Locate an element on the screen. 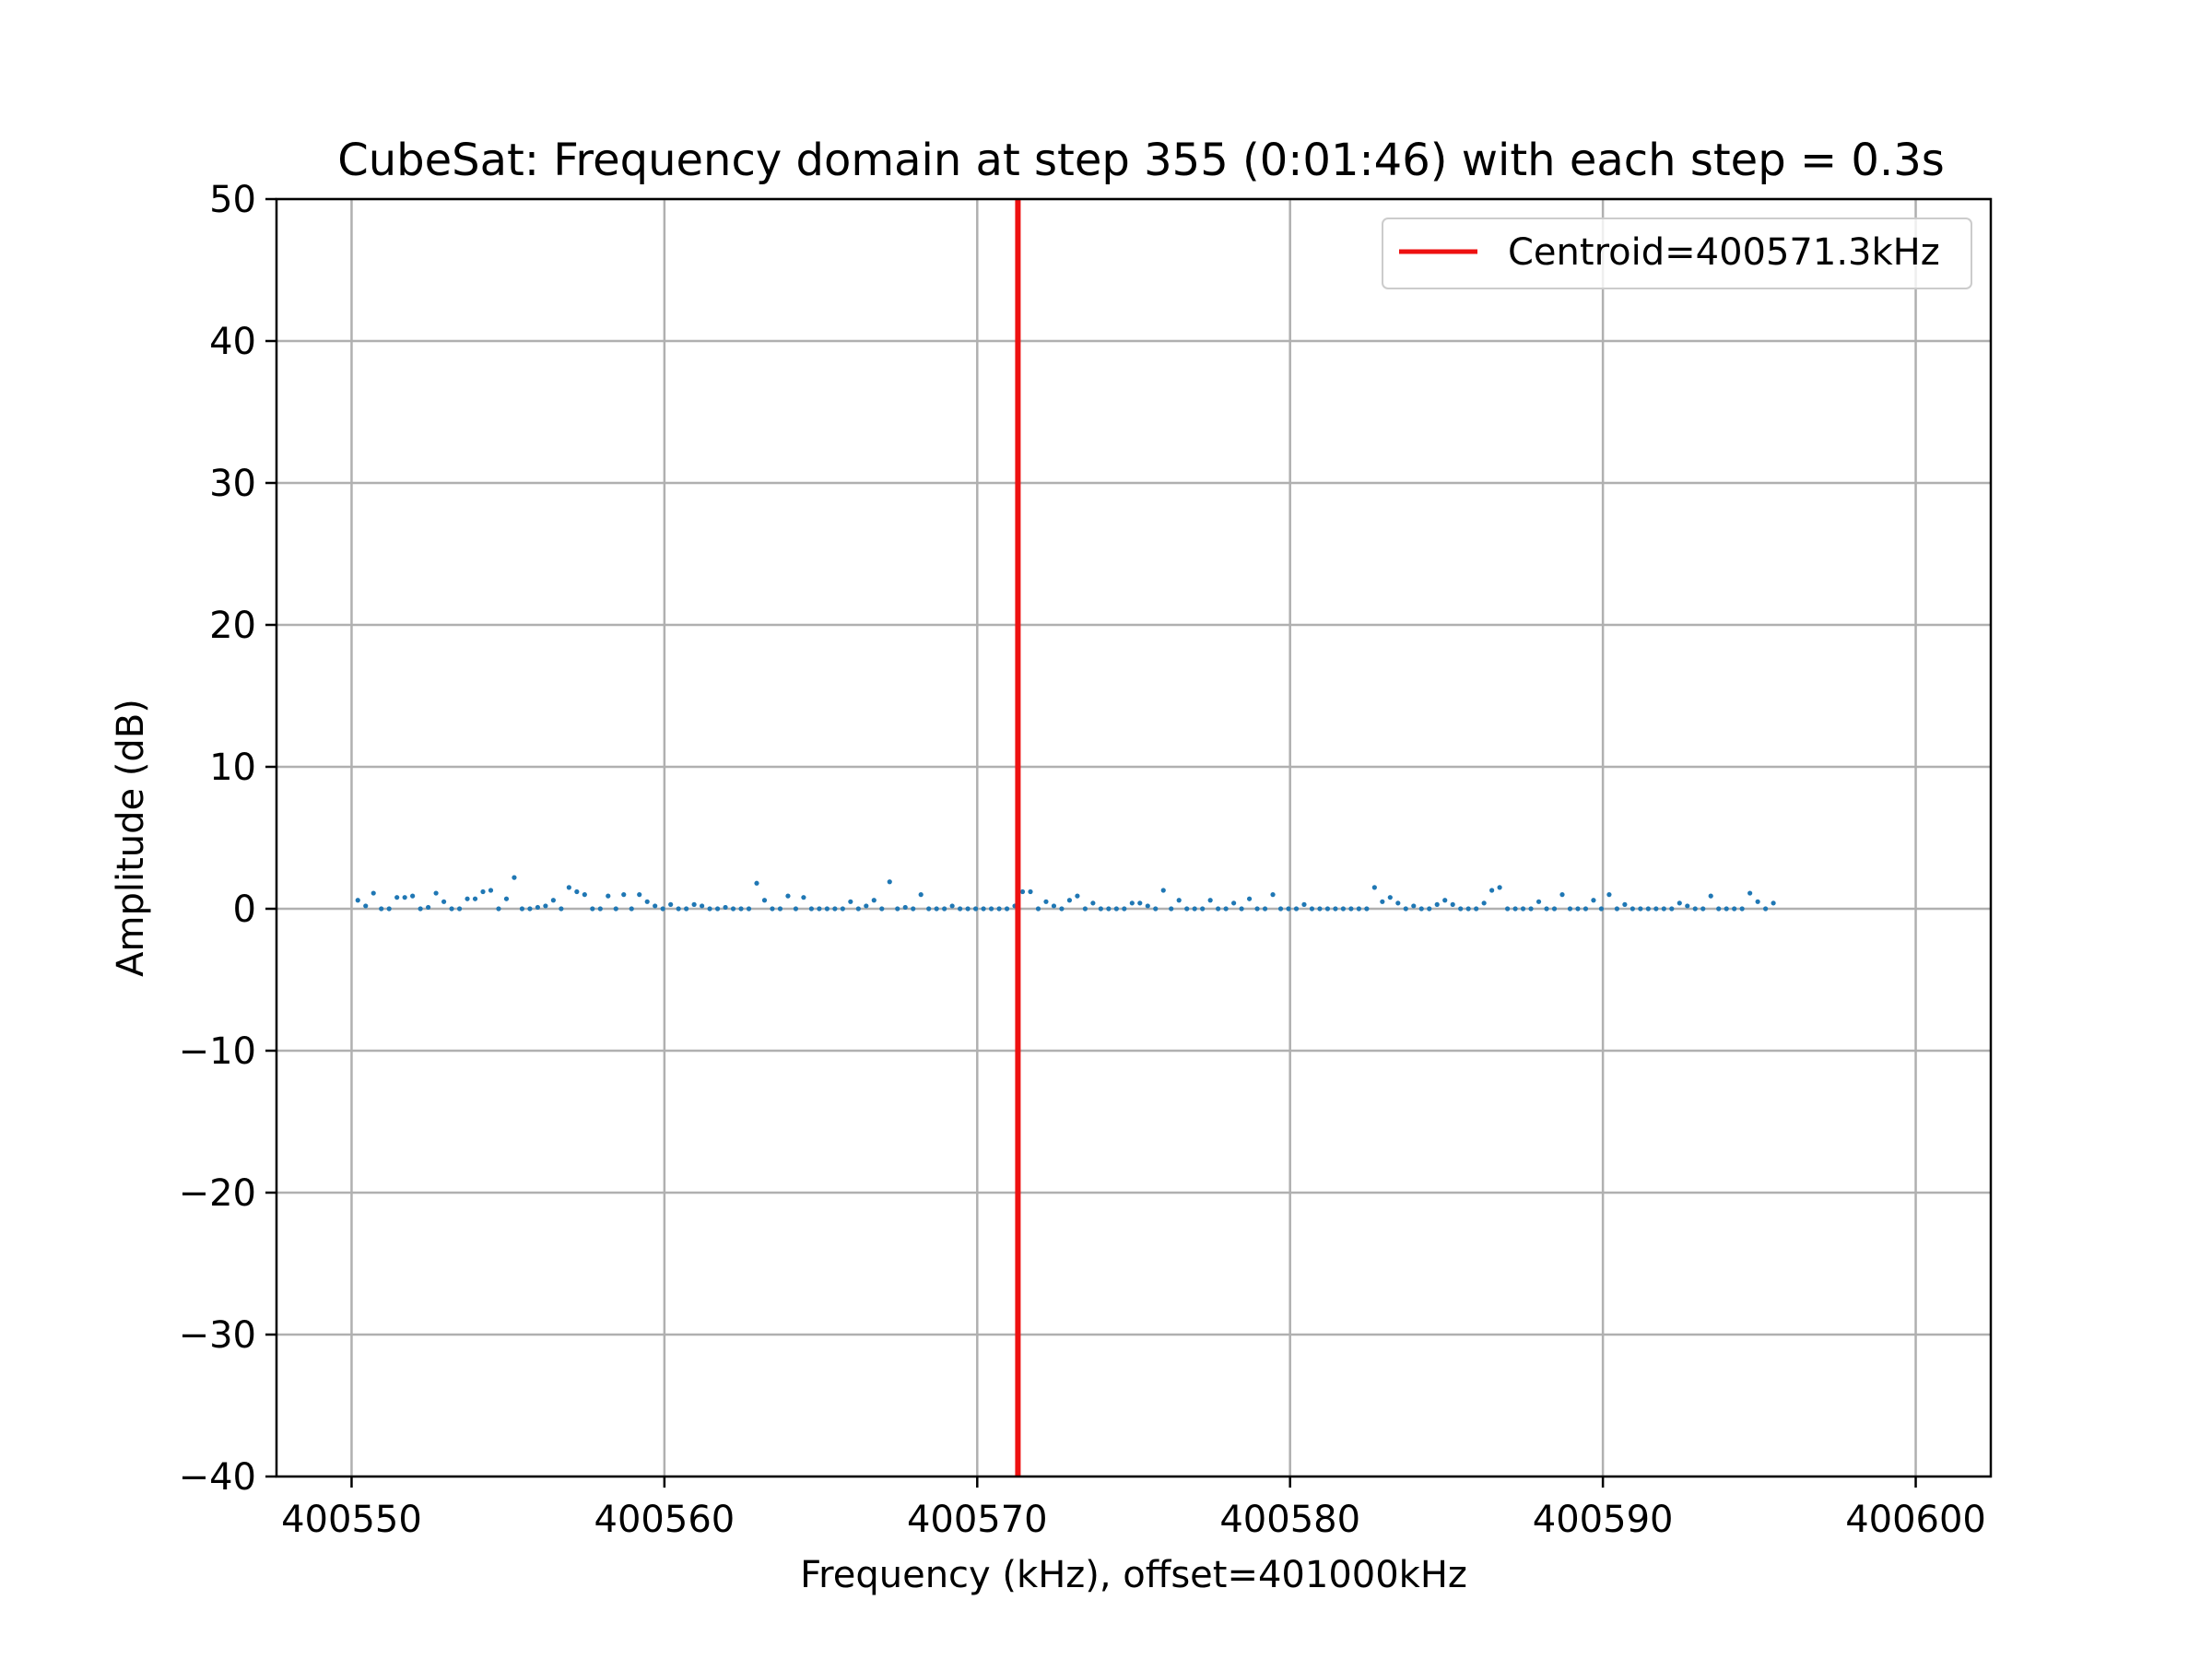  data-points is located at coordinates (1065, 893).